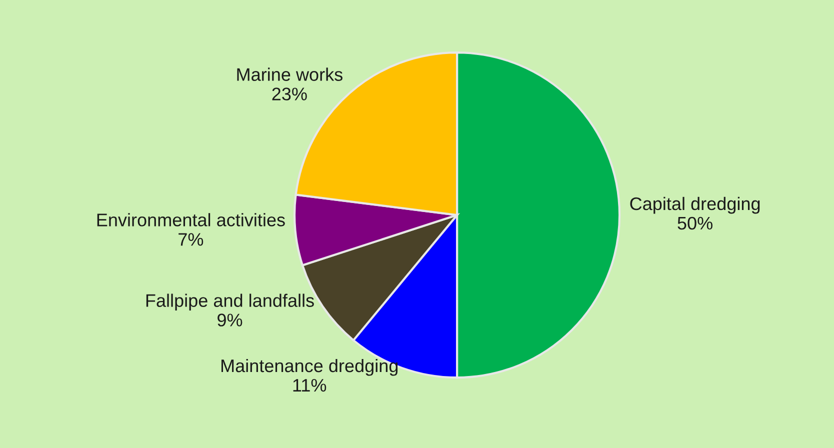 This screenshot has width=834, height=448. I want to click on slice-label: Maintenance dredging, so click(310, 367).